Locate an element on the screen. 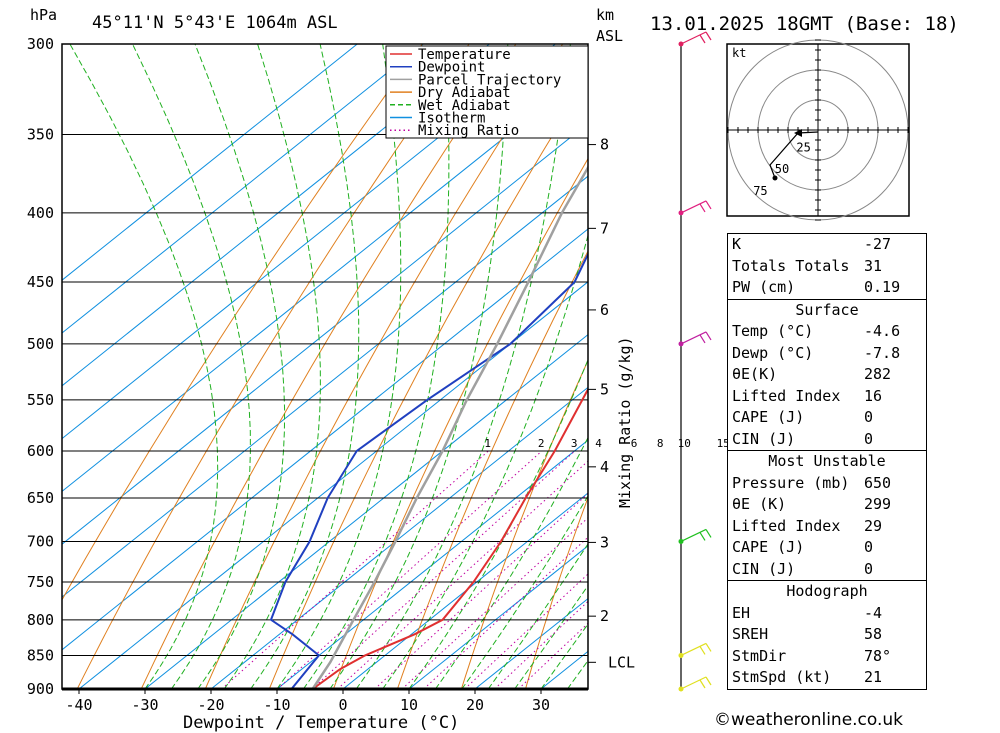 This screenshot has height=733, width=1000. height-tick-label: 2 is located at coordinates (604, 616).